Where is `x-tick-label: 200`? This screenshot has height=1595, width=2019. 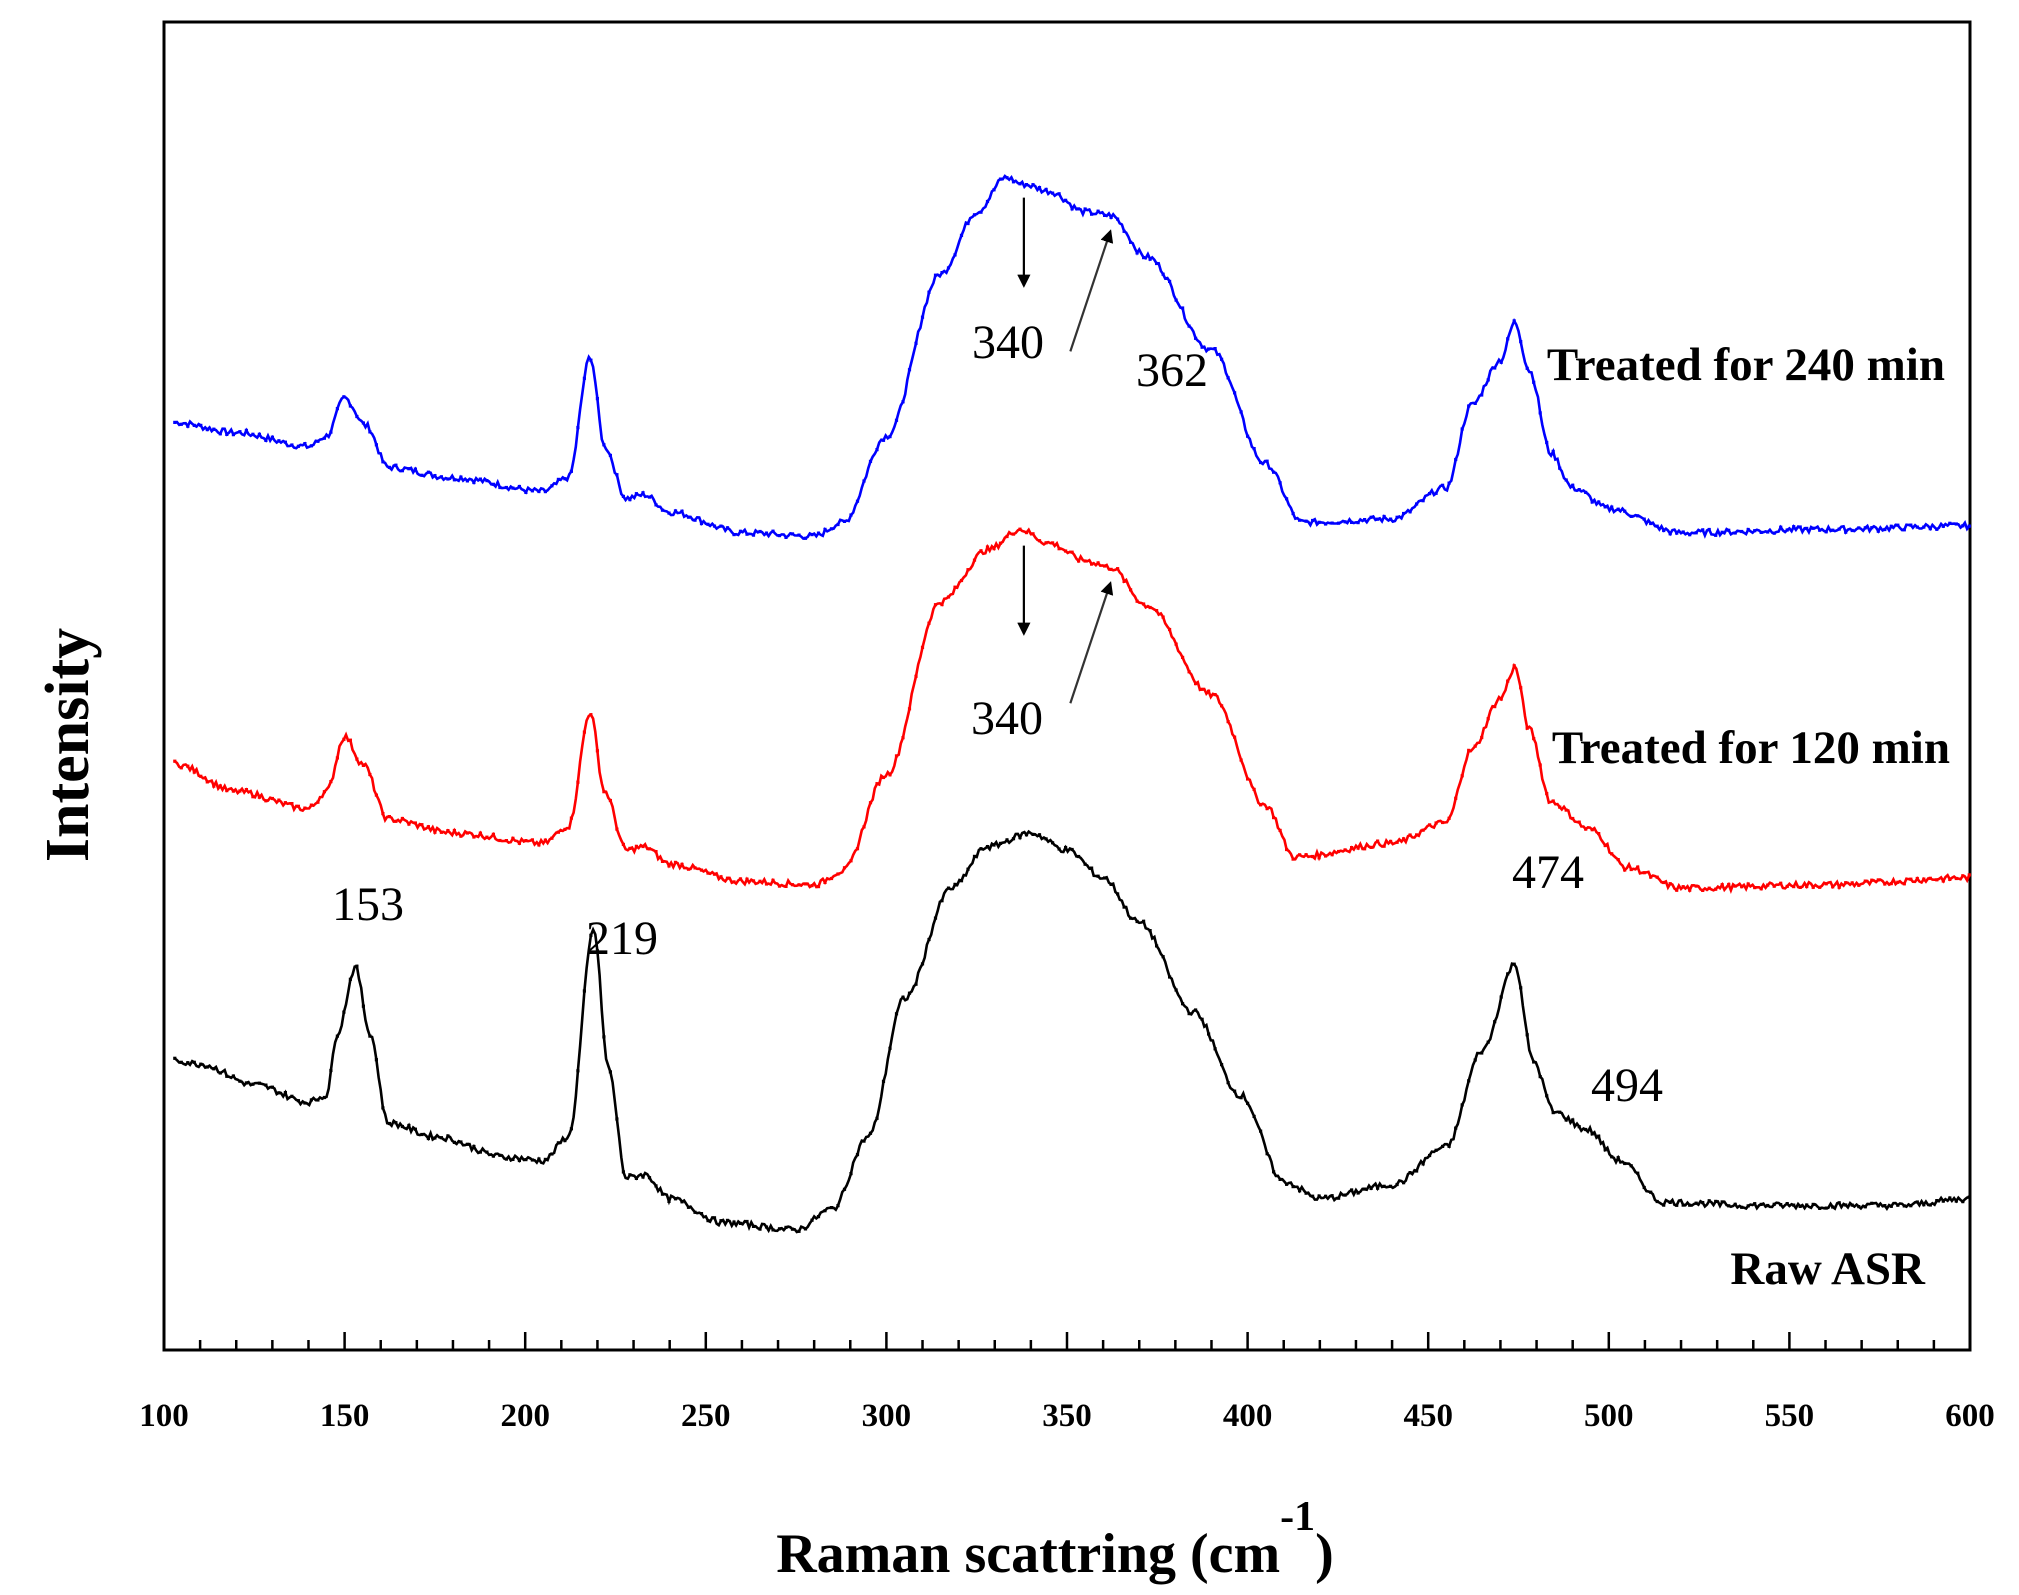 x-tick-label: 200 is located at coordinates (525, 1416).